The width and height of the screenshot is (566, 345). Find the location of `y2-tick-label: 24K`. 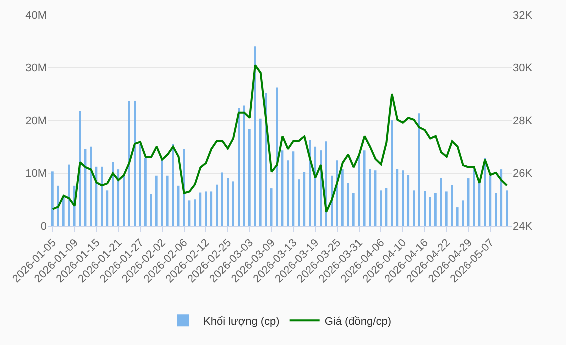

y2-tick-label: 24K is located at coordinates (523, 226).